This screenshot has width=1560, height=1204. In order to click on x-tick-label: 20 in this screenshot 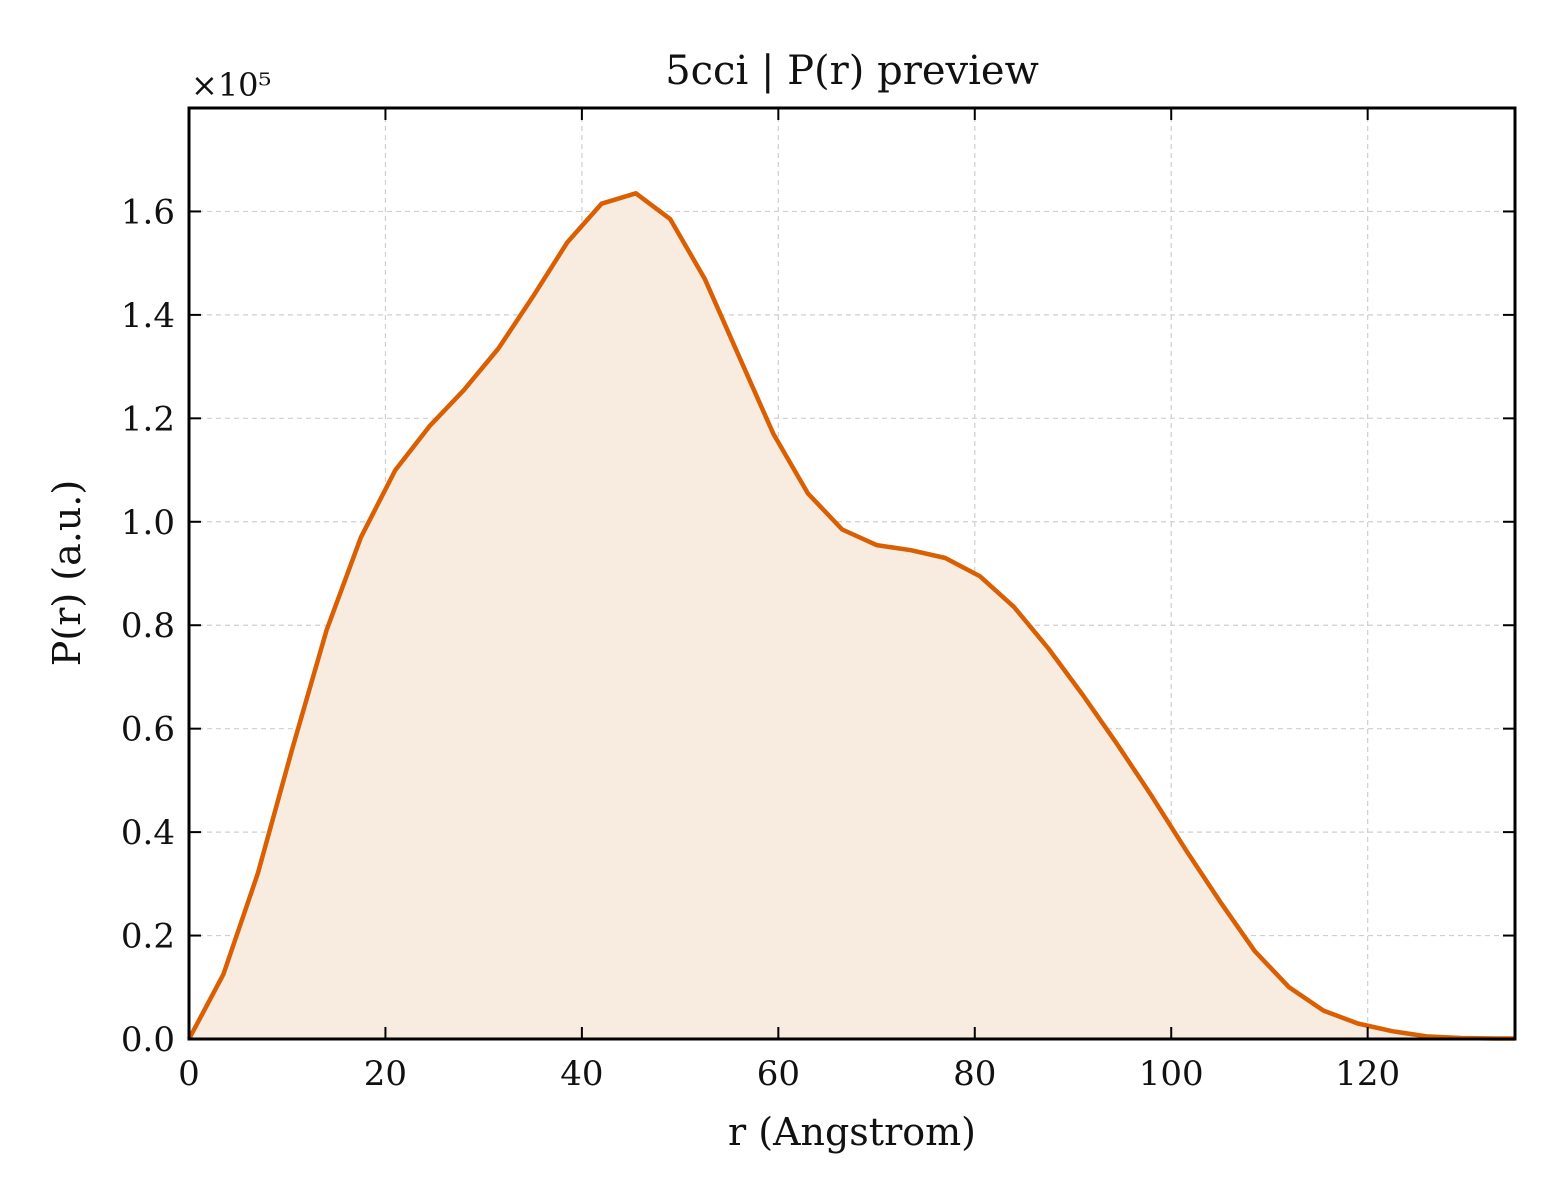, I will do `click(385, 1074)`.